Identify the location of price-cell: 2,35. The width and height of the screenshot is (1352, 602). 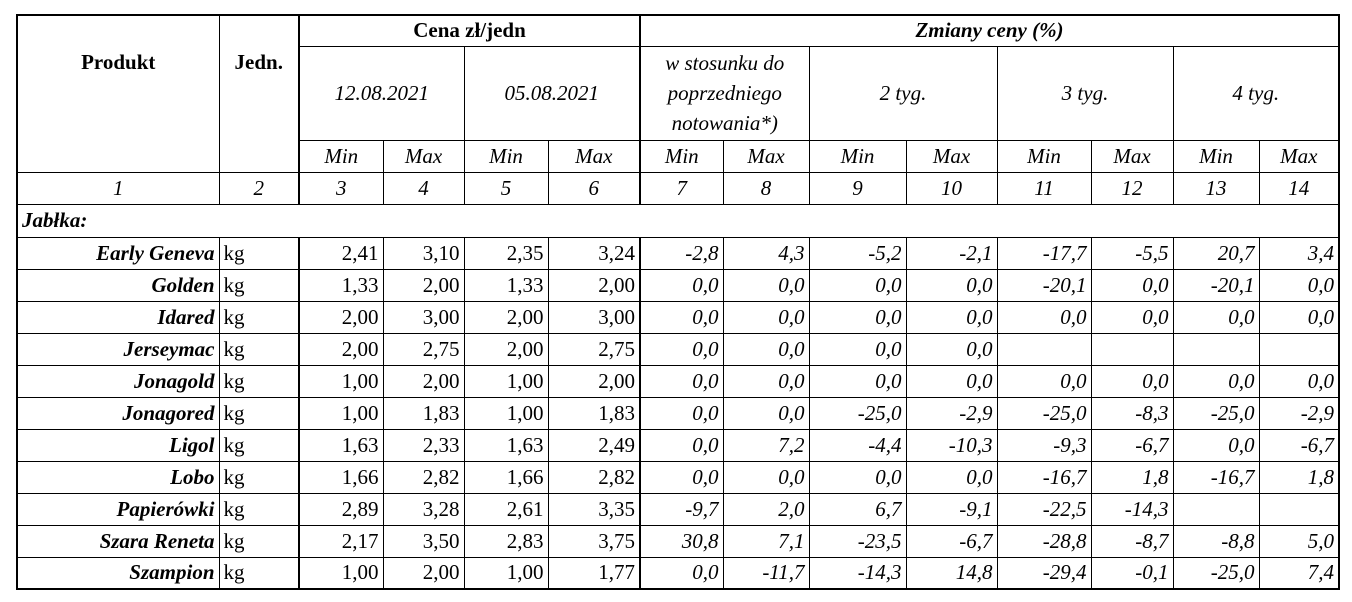
(506, 253).